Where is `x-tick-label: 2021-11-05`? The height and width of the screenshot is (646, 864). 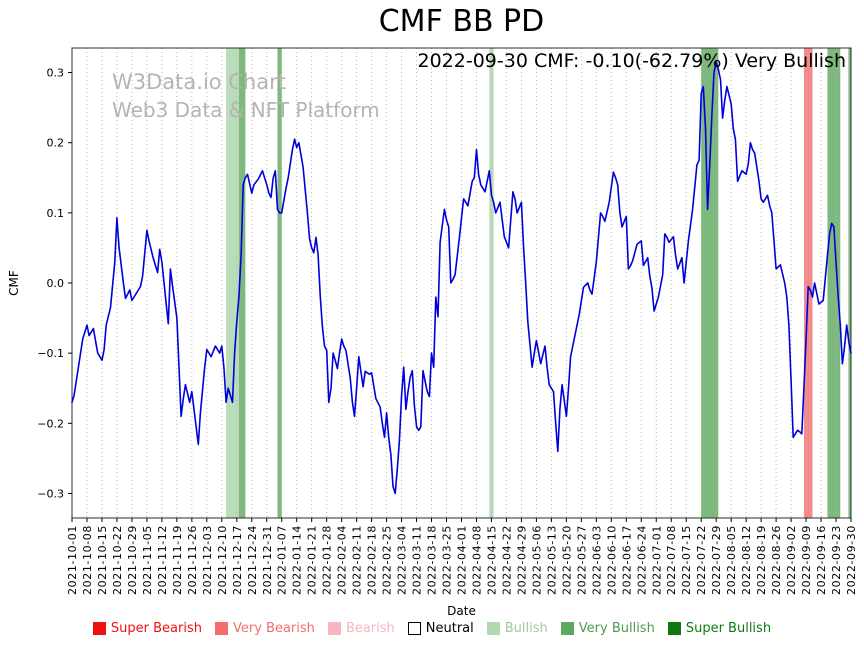 x-tick-label: 2021-11-05 is located at coordinates (147, 560).